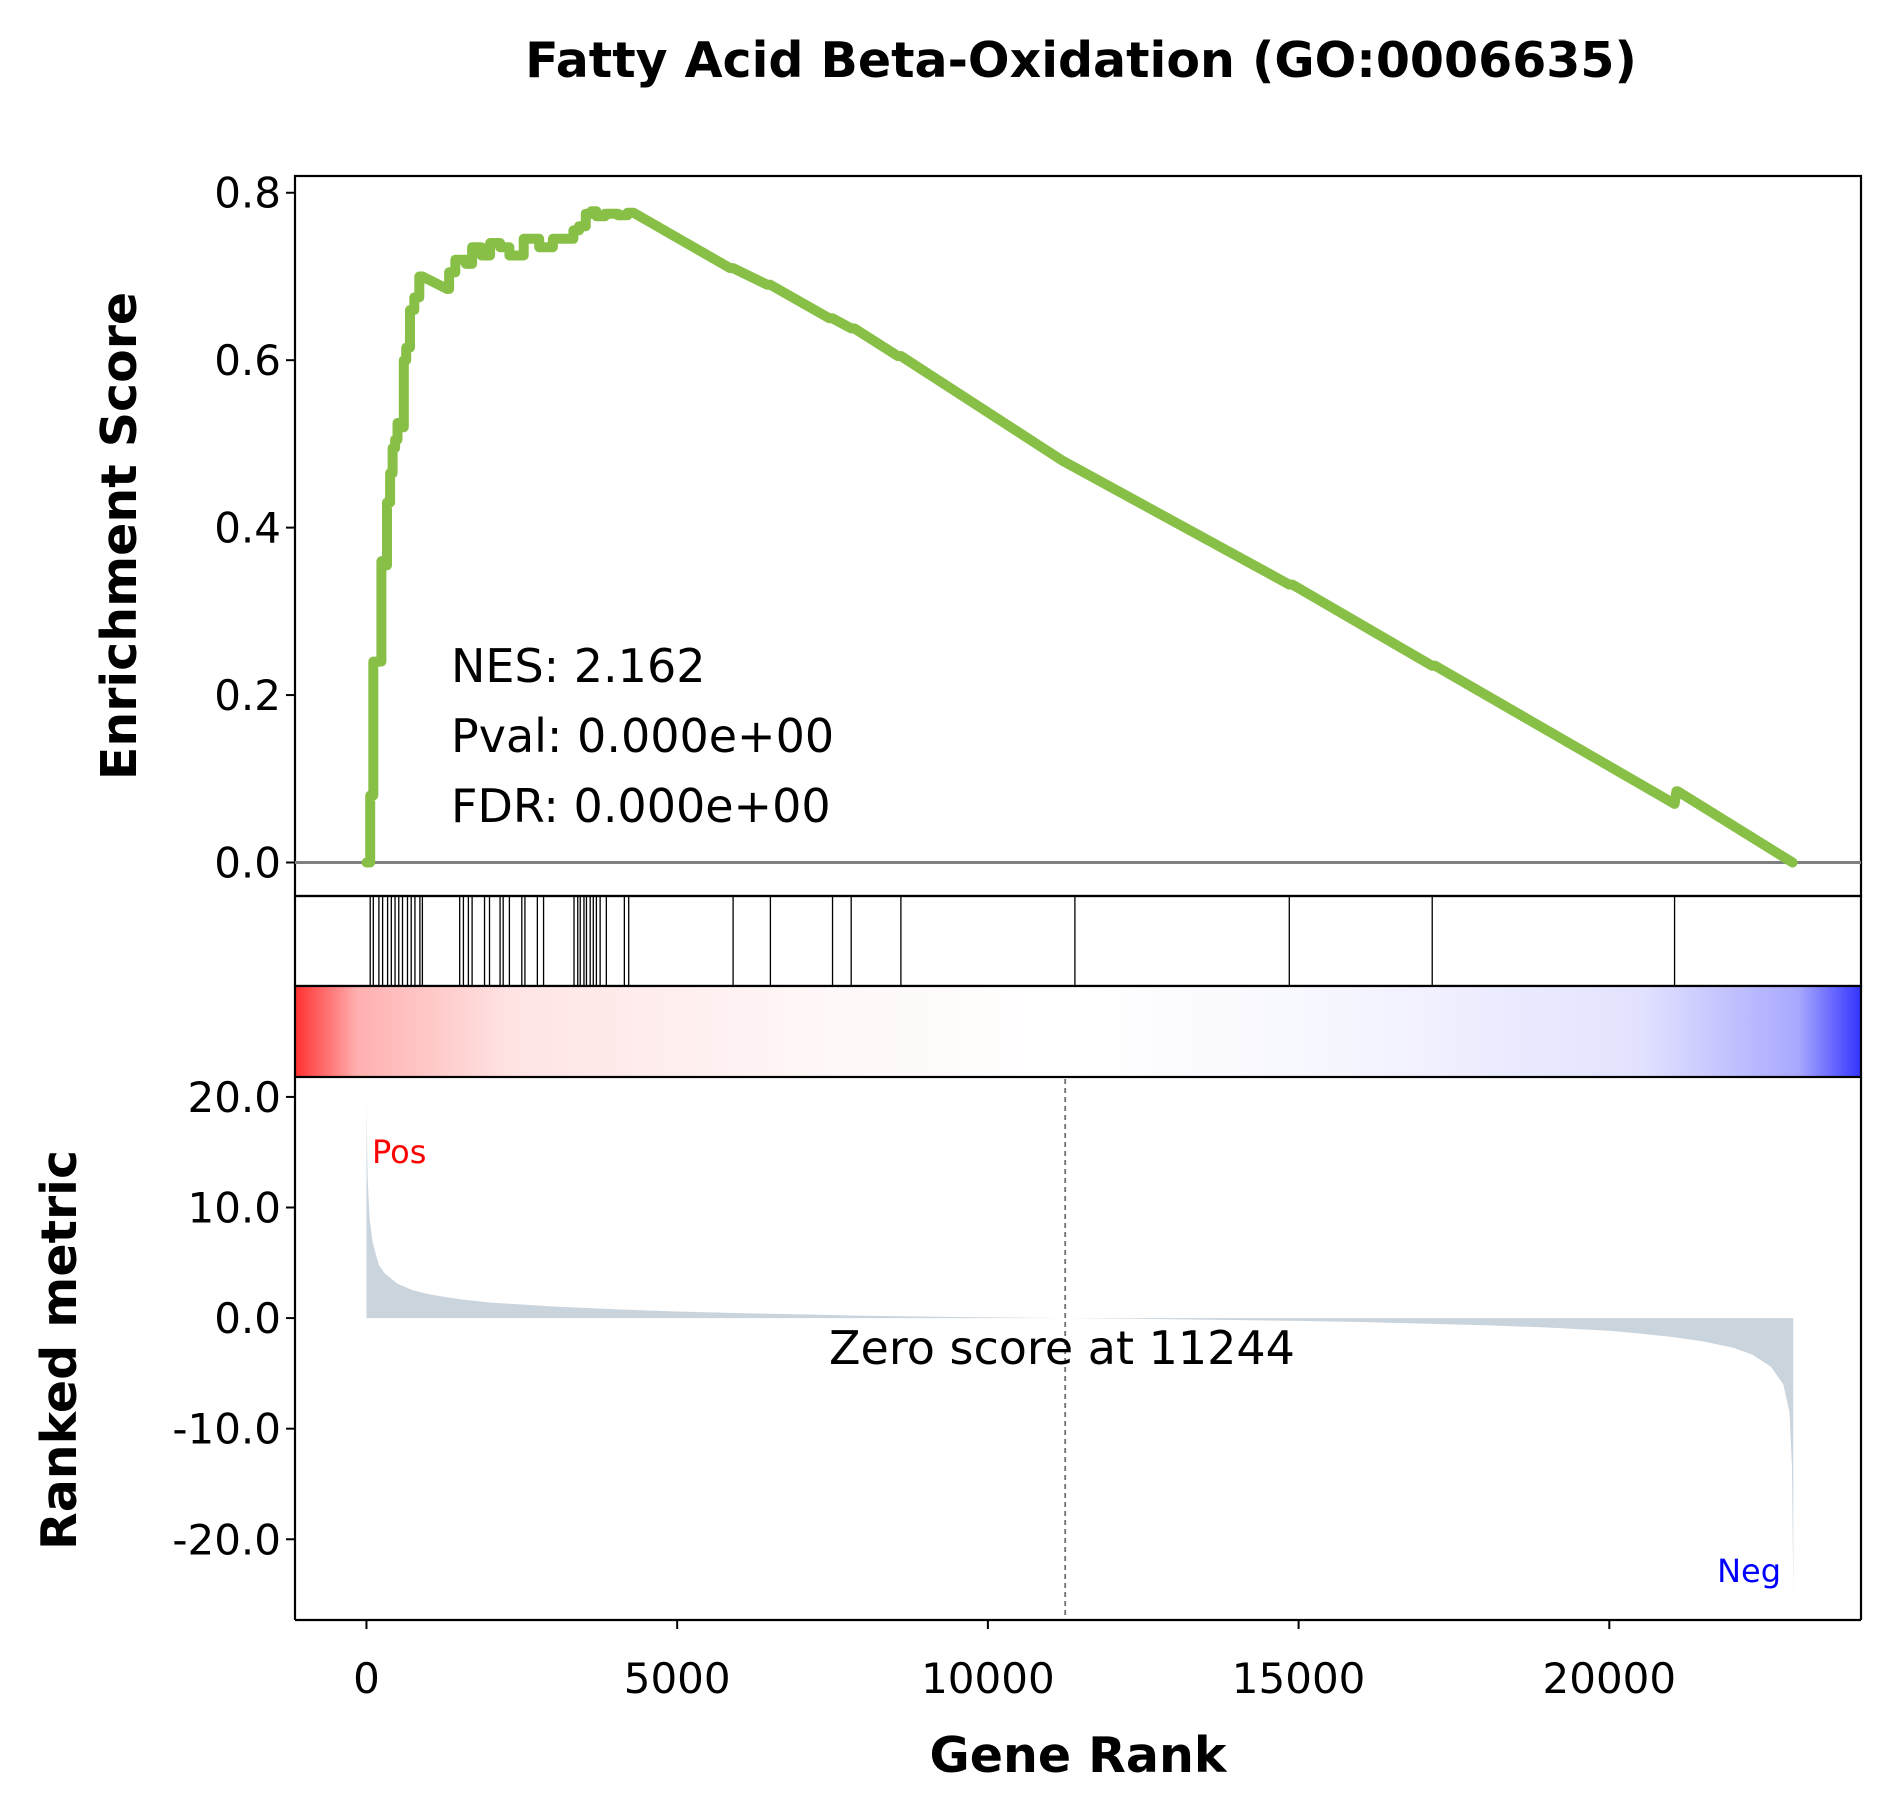  Describe the element at coordinates (366, 1678) in the screenshot. I see `x-tick-label: 0` at that location.